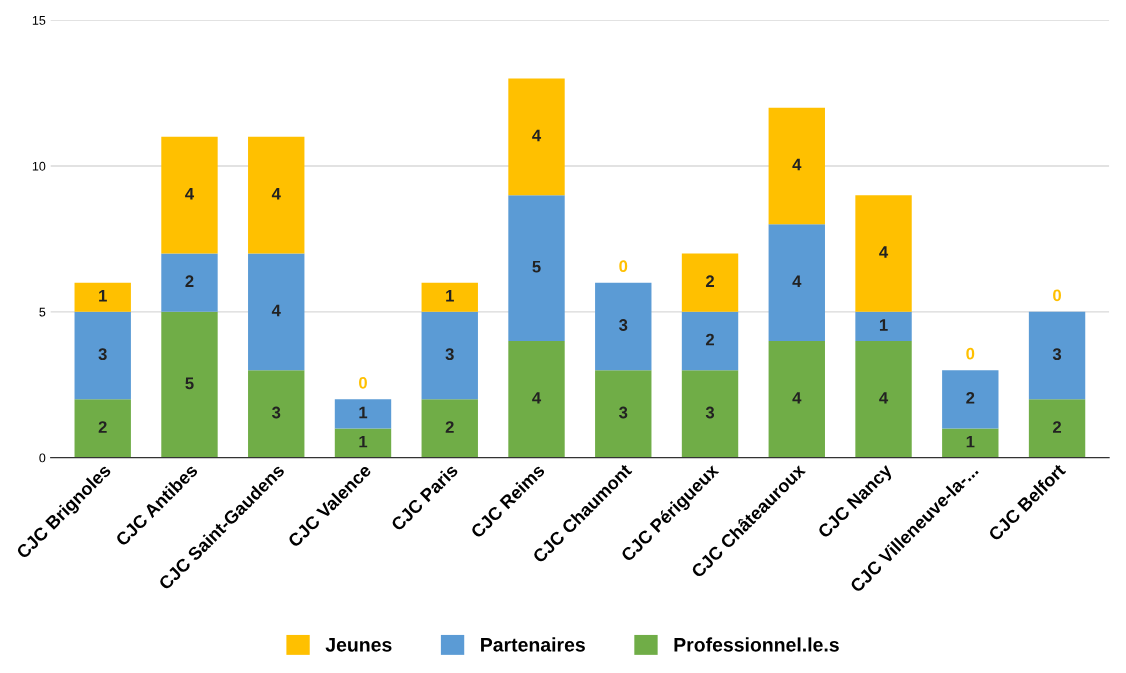 The width and height of the screenshot is (1126, 673). Describe the element at coordinates (42, 458) in the screenshot. I see `y-tick-label: 0` at that location.